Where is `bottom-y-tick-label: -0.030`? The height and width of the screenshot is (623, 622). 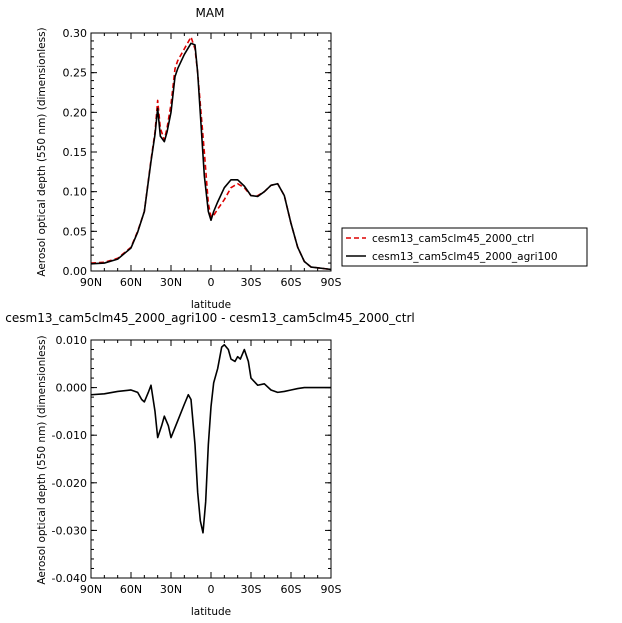
bottom-y-tick-label: -0.030 is located at coordinates (69, 530).